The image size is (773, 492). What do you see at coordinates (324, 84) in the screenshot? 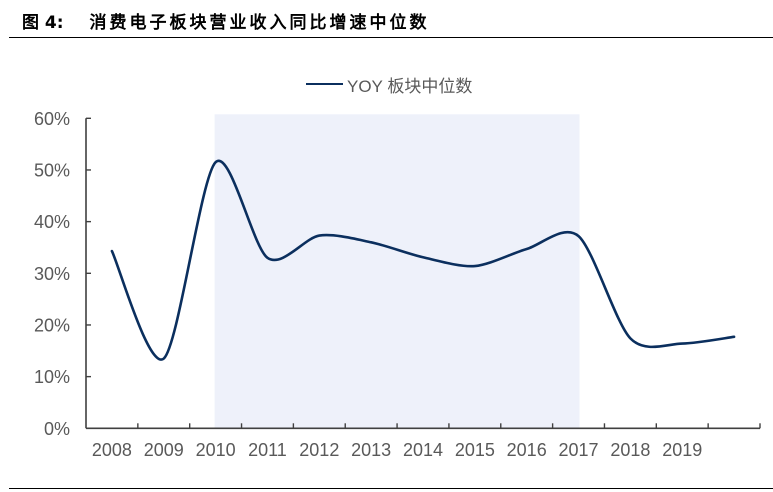
I see `legend-line-swatch-icon` at bounding box center [324, 84].